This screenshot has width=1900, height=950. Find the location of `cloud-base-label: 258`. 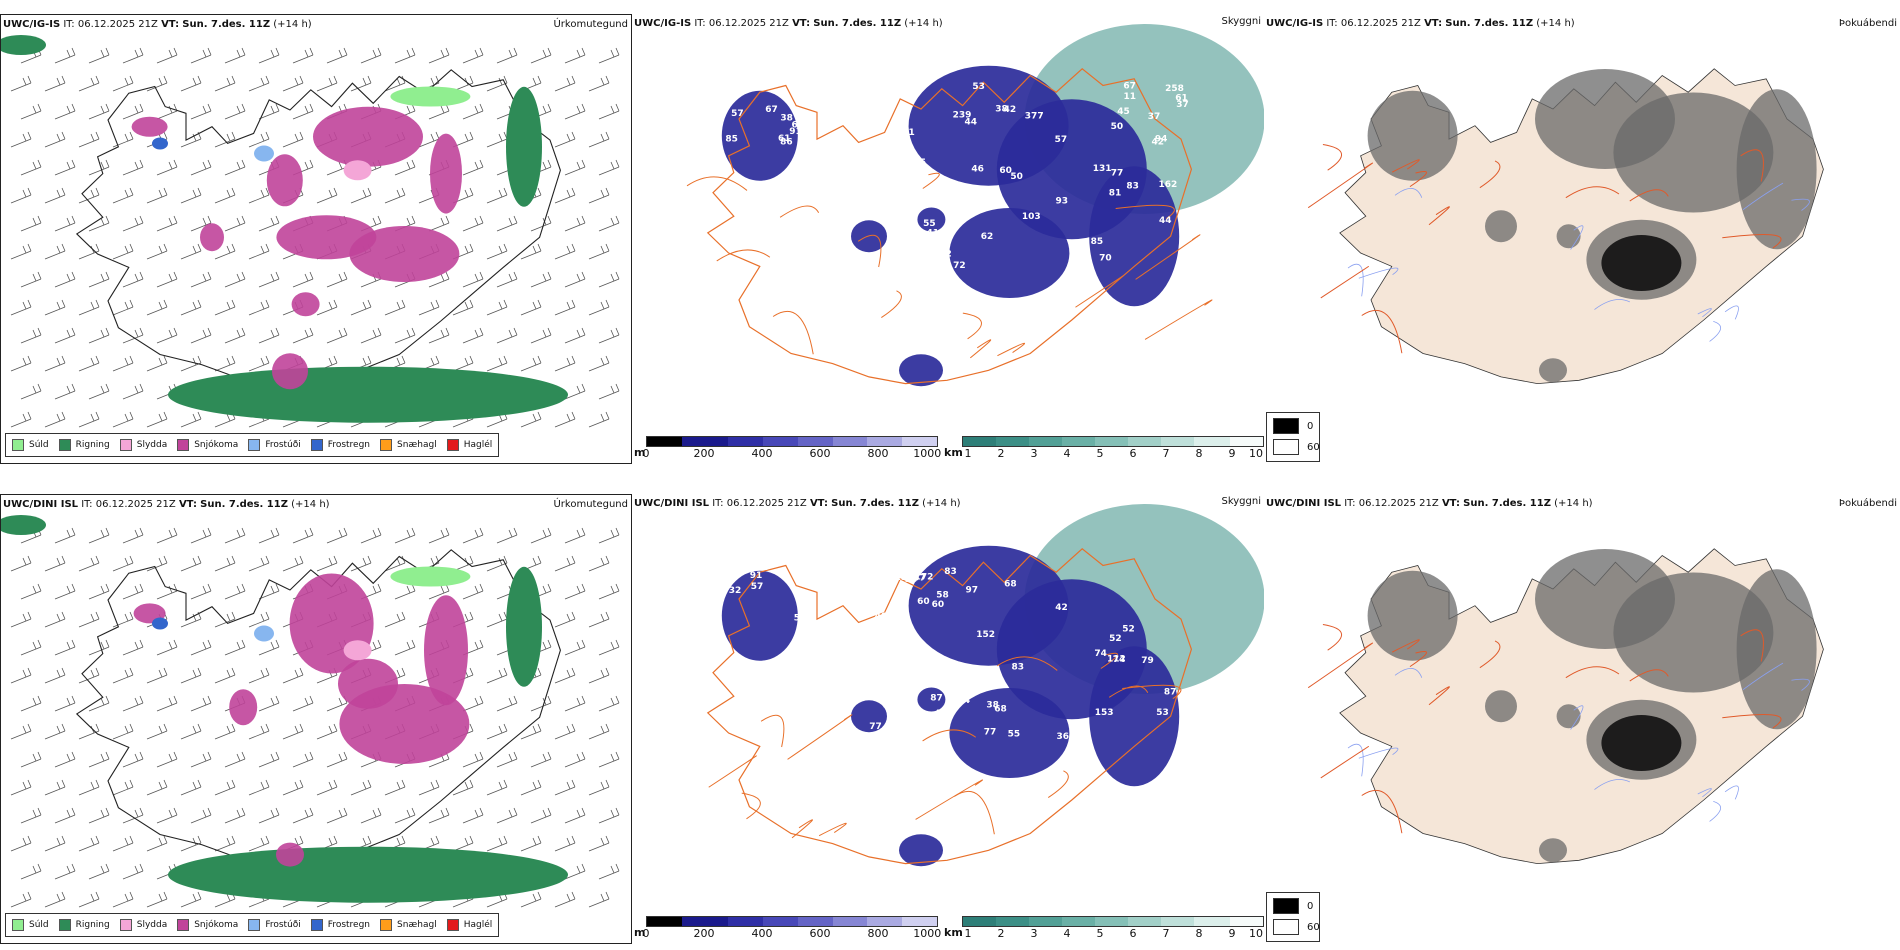

cloud-base-label: 258 is located at coordinates (1174, 89).